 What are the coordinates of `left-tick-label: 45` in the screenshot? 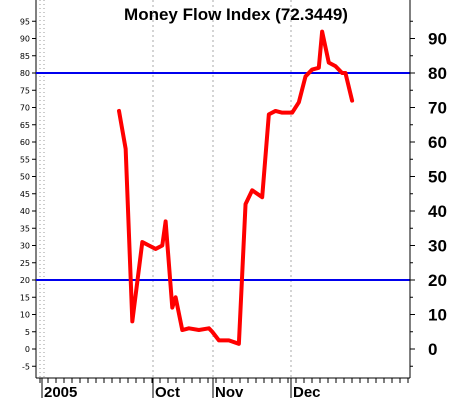 It's located at (25, 194).